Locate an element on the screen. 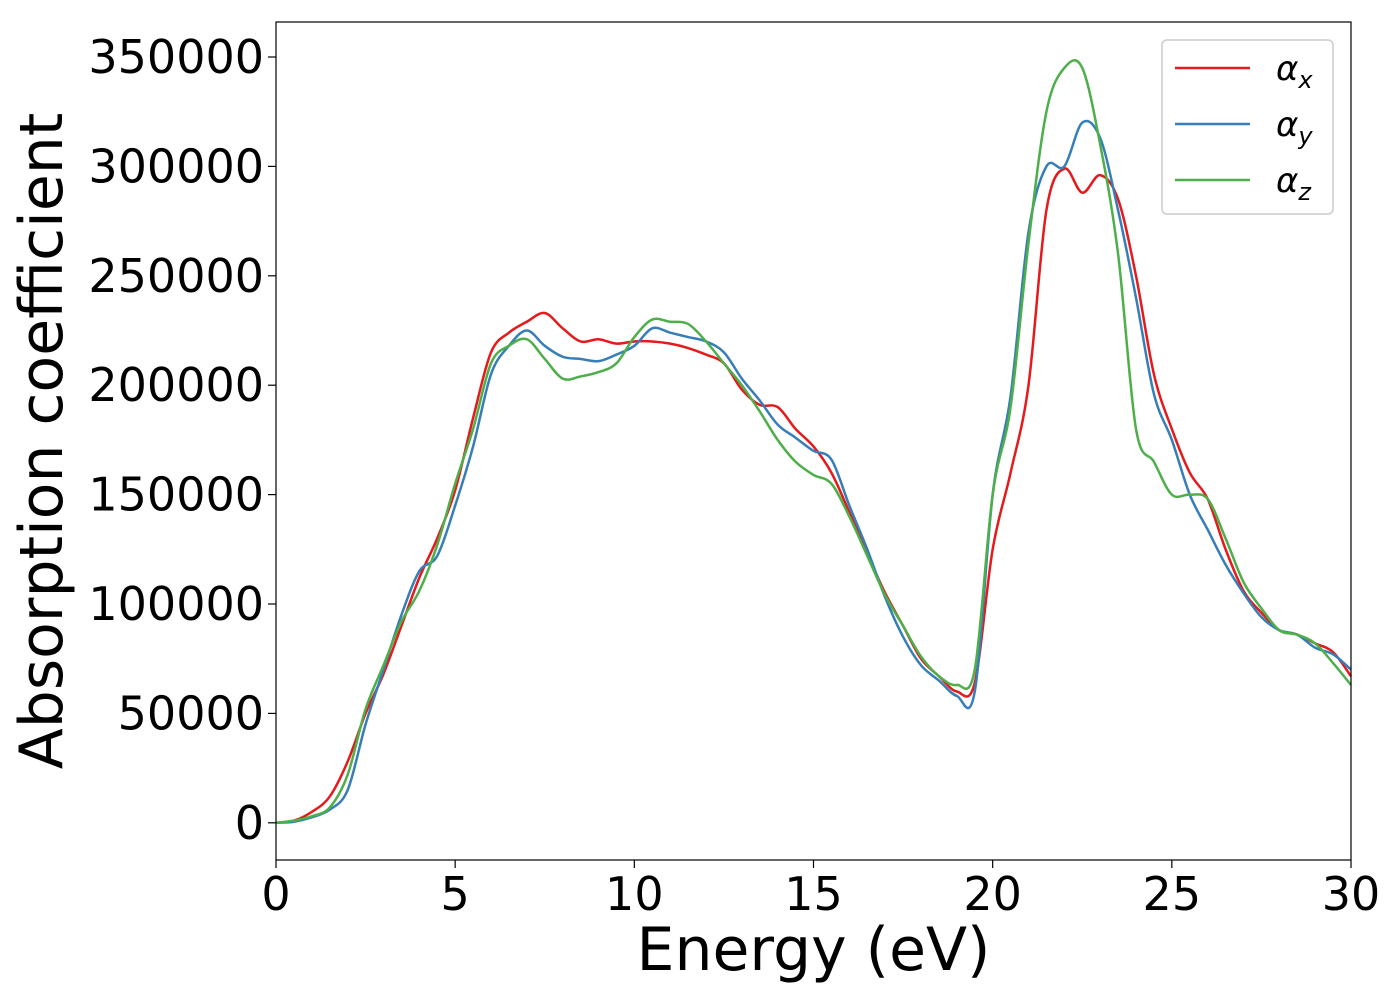 The height and width of the screenshot is (1000, 1400). x-tick-label: 5 is located at coordinates (455, 894).